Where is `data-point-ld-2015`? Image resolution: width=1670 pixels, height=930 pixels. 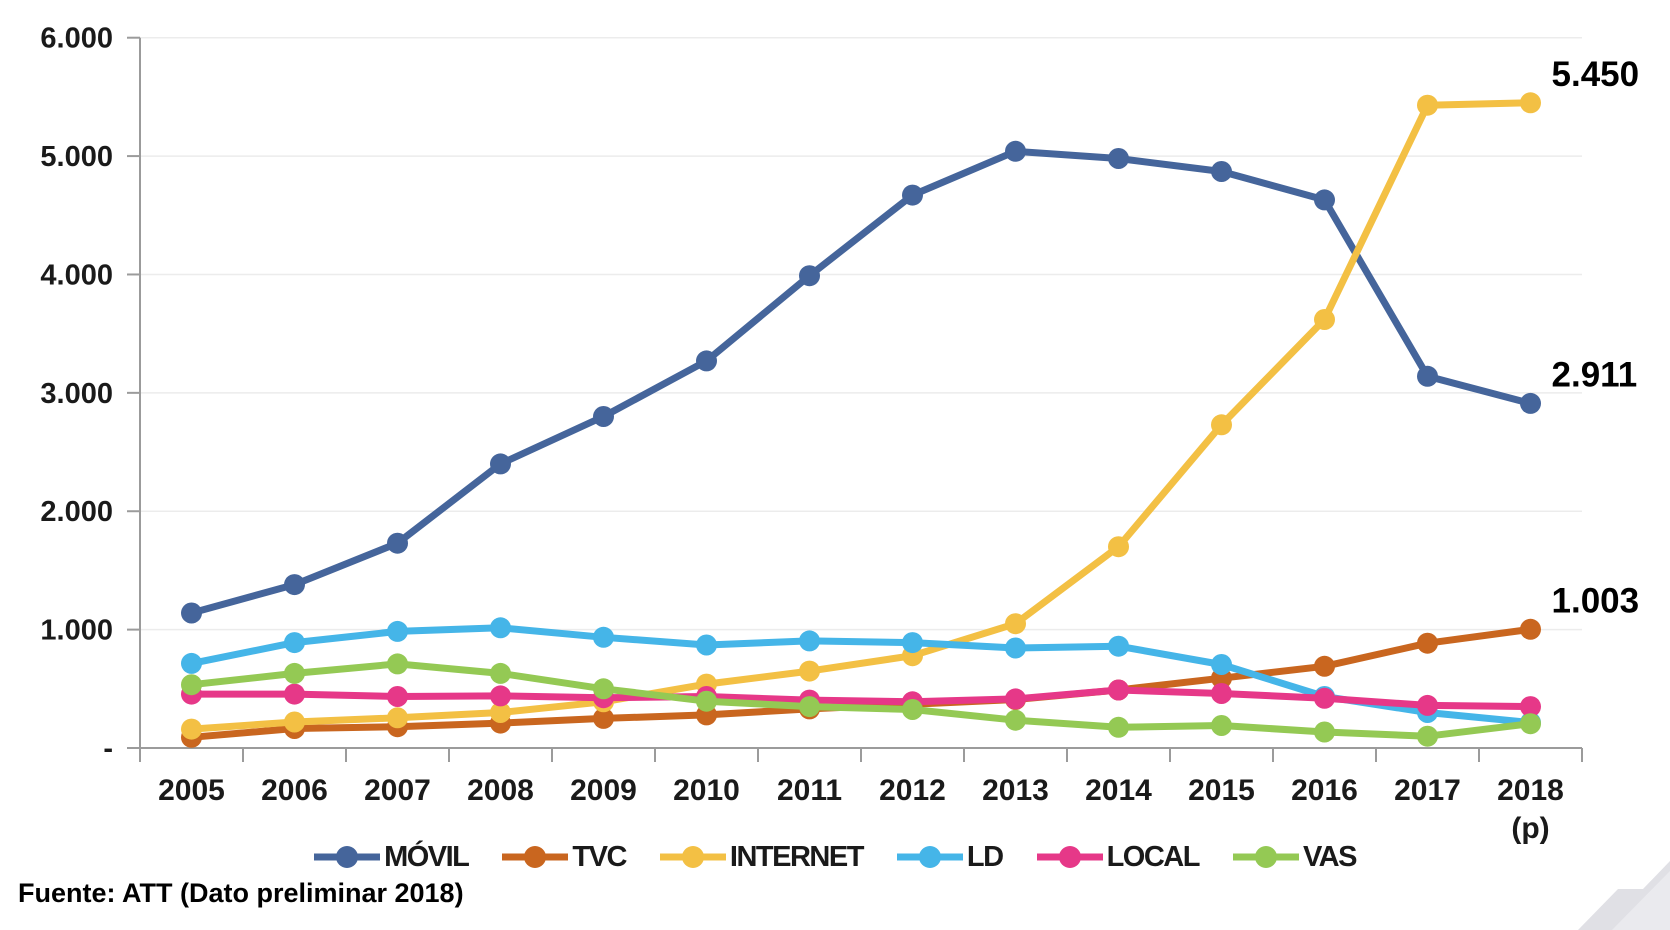
data-point-ld-2015 is located at coordinates (1221, 664).